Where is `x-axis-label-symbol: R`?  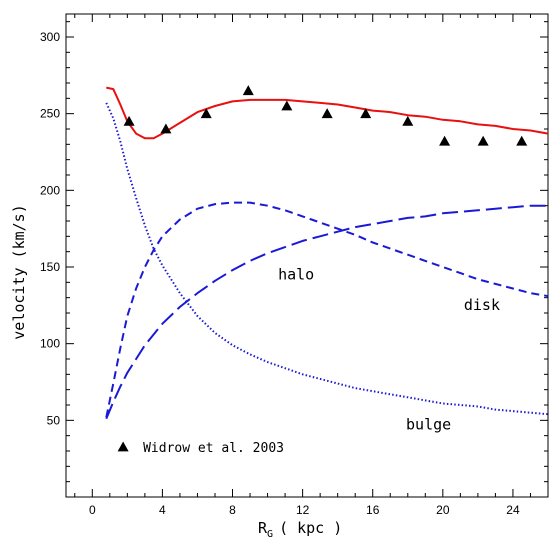
x-axis-label-symbol: R is located at coordinates (263, 528).